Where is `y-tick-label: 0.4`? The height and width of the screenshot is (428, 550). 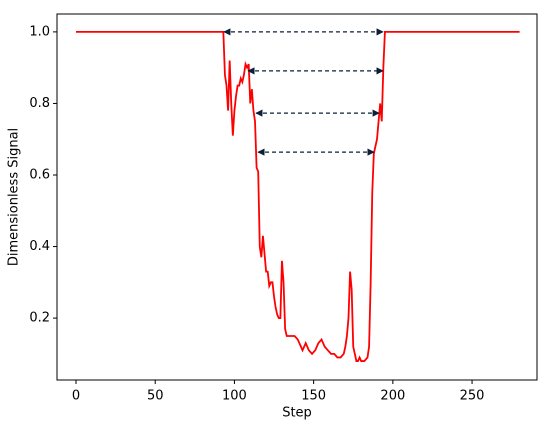 y-tick-label: 0.4 is located at coordinates (39, 246).